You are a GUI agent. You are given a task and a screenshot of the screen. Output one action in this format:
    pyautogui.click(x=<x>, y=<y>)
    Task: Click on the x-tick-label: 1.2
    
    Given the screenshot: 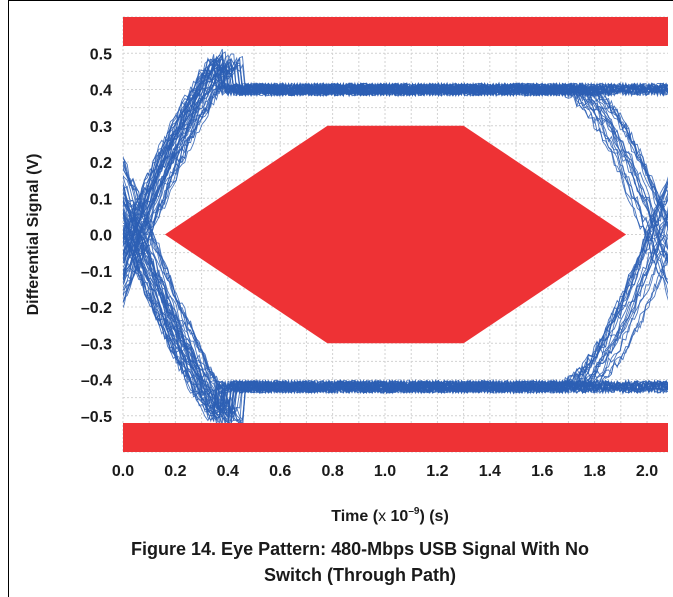 What is the action you would take?
    pyautogui.click(x=437, y=471)
    